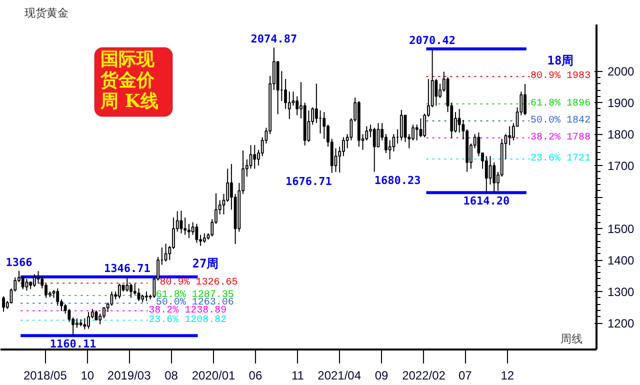  Describe the element at coordinates (621, 71) in the screenshot. I see `y-tick-label: 2000` at that location.